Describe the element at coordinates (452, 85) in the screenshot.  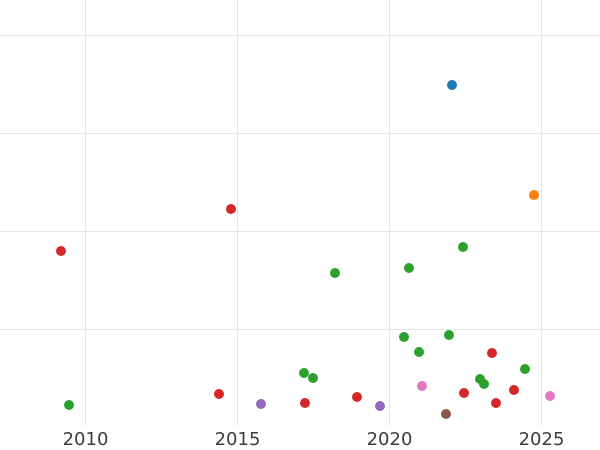
I see `data-point-blue` at that location.